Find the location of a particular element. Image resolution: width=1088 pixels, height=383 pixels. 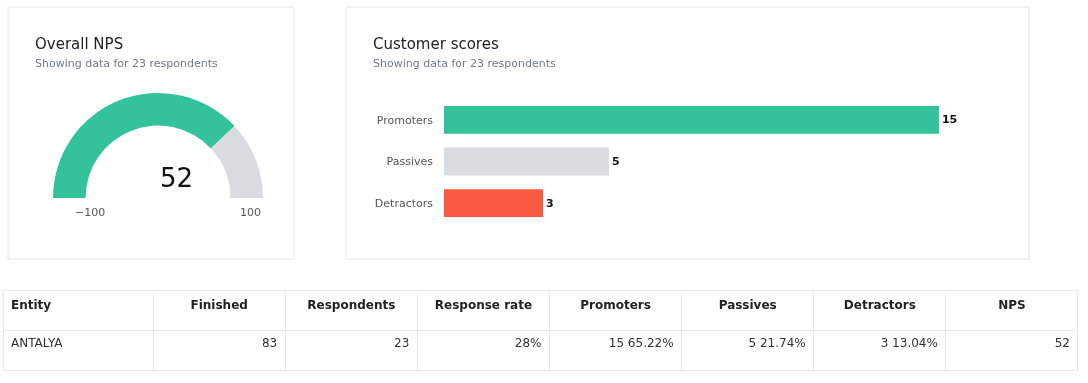

category-label: Promoters is located at coordinates (615, 305).